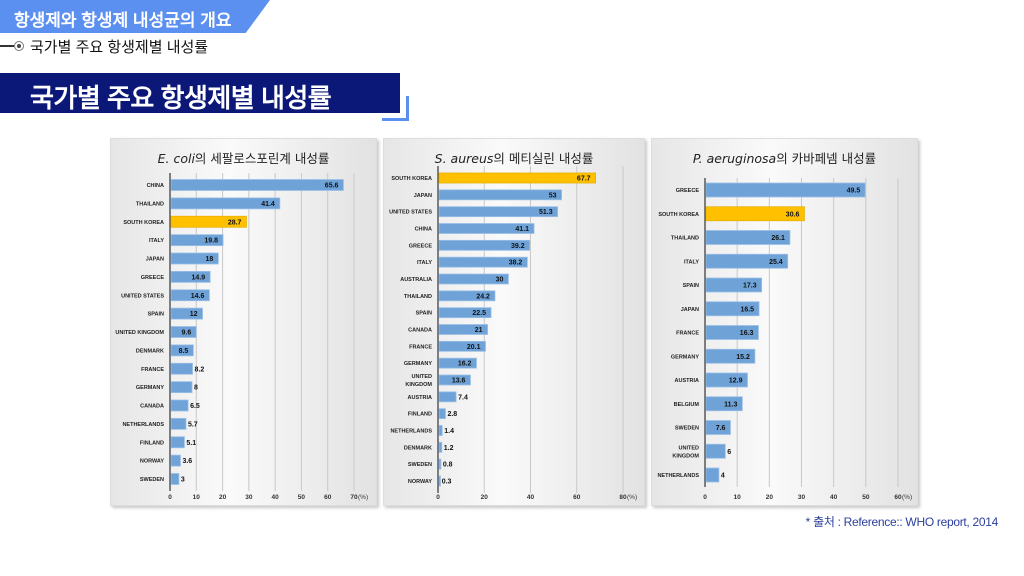  I want to click on data-label: 28.7, so click(235, 222).